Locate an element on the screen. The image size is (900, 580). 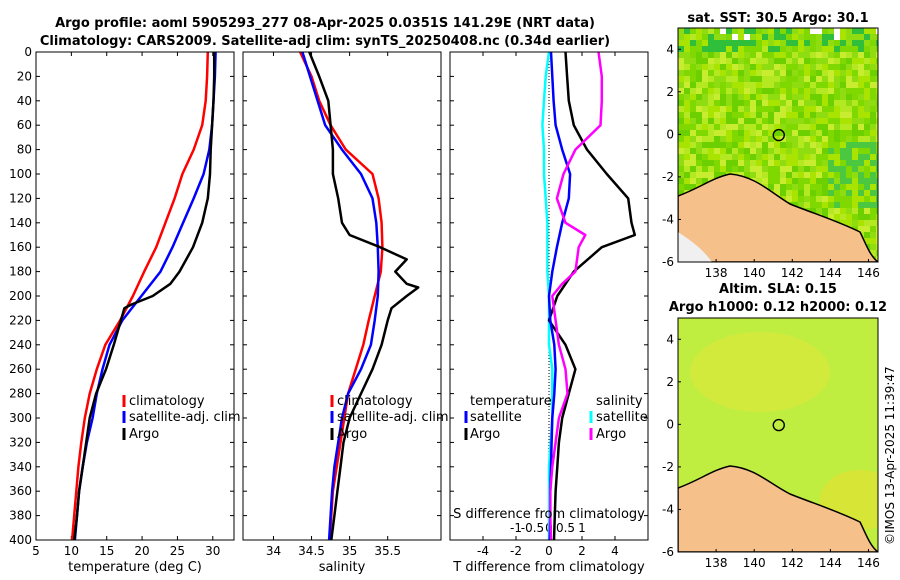
map-y-tick-label: 0 is located at coordinates (670, 424).